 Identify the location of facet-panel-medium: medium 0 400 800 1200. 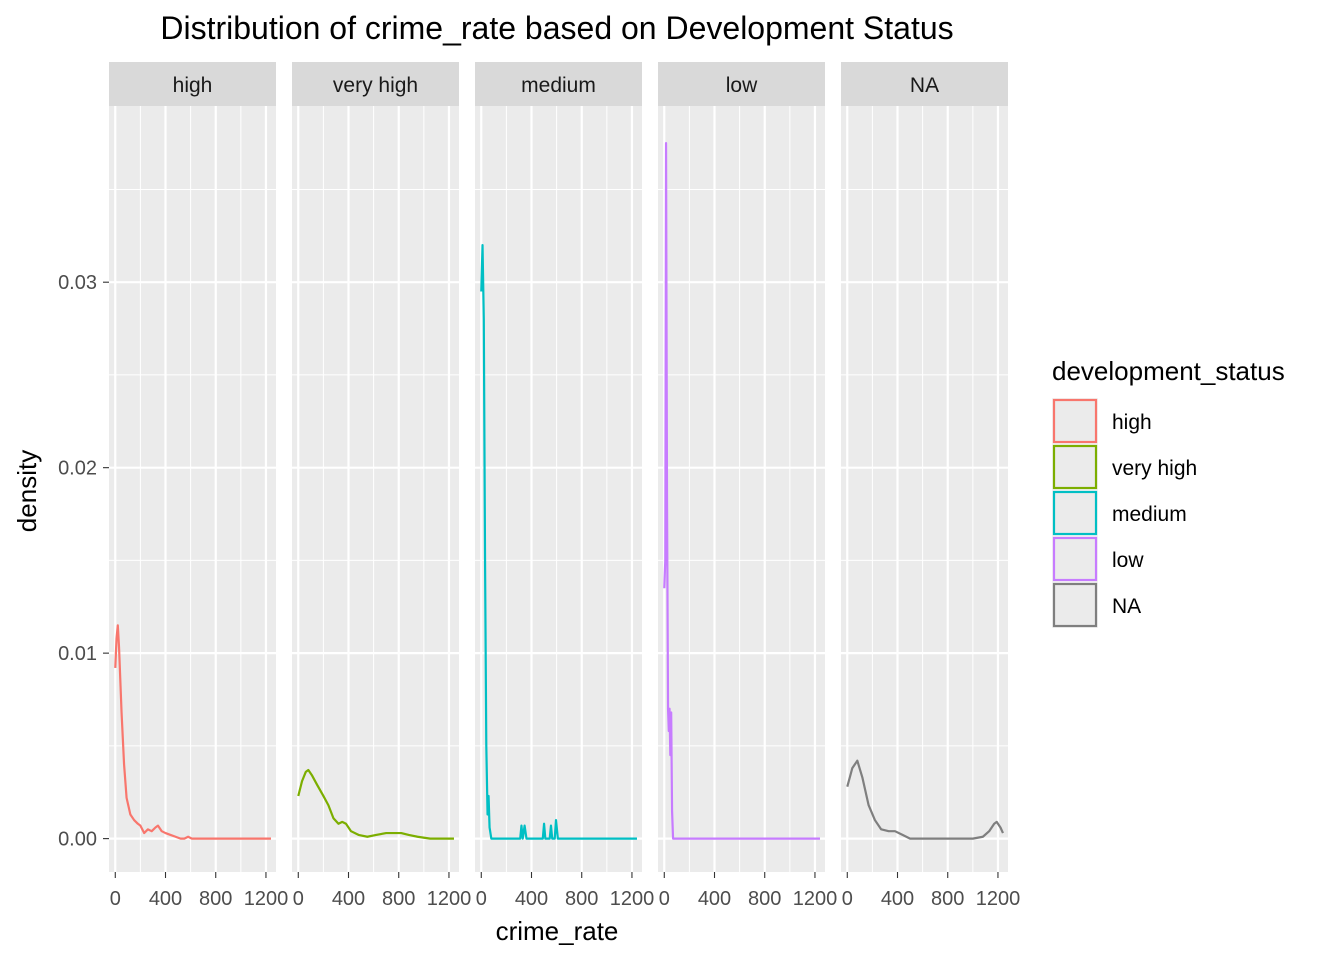
(564, 486).